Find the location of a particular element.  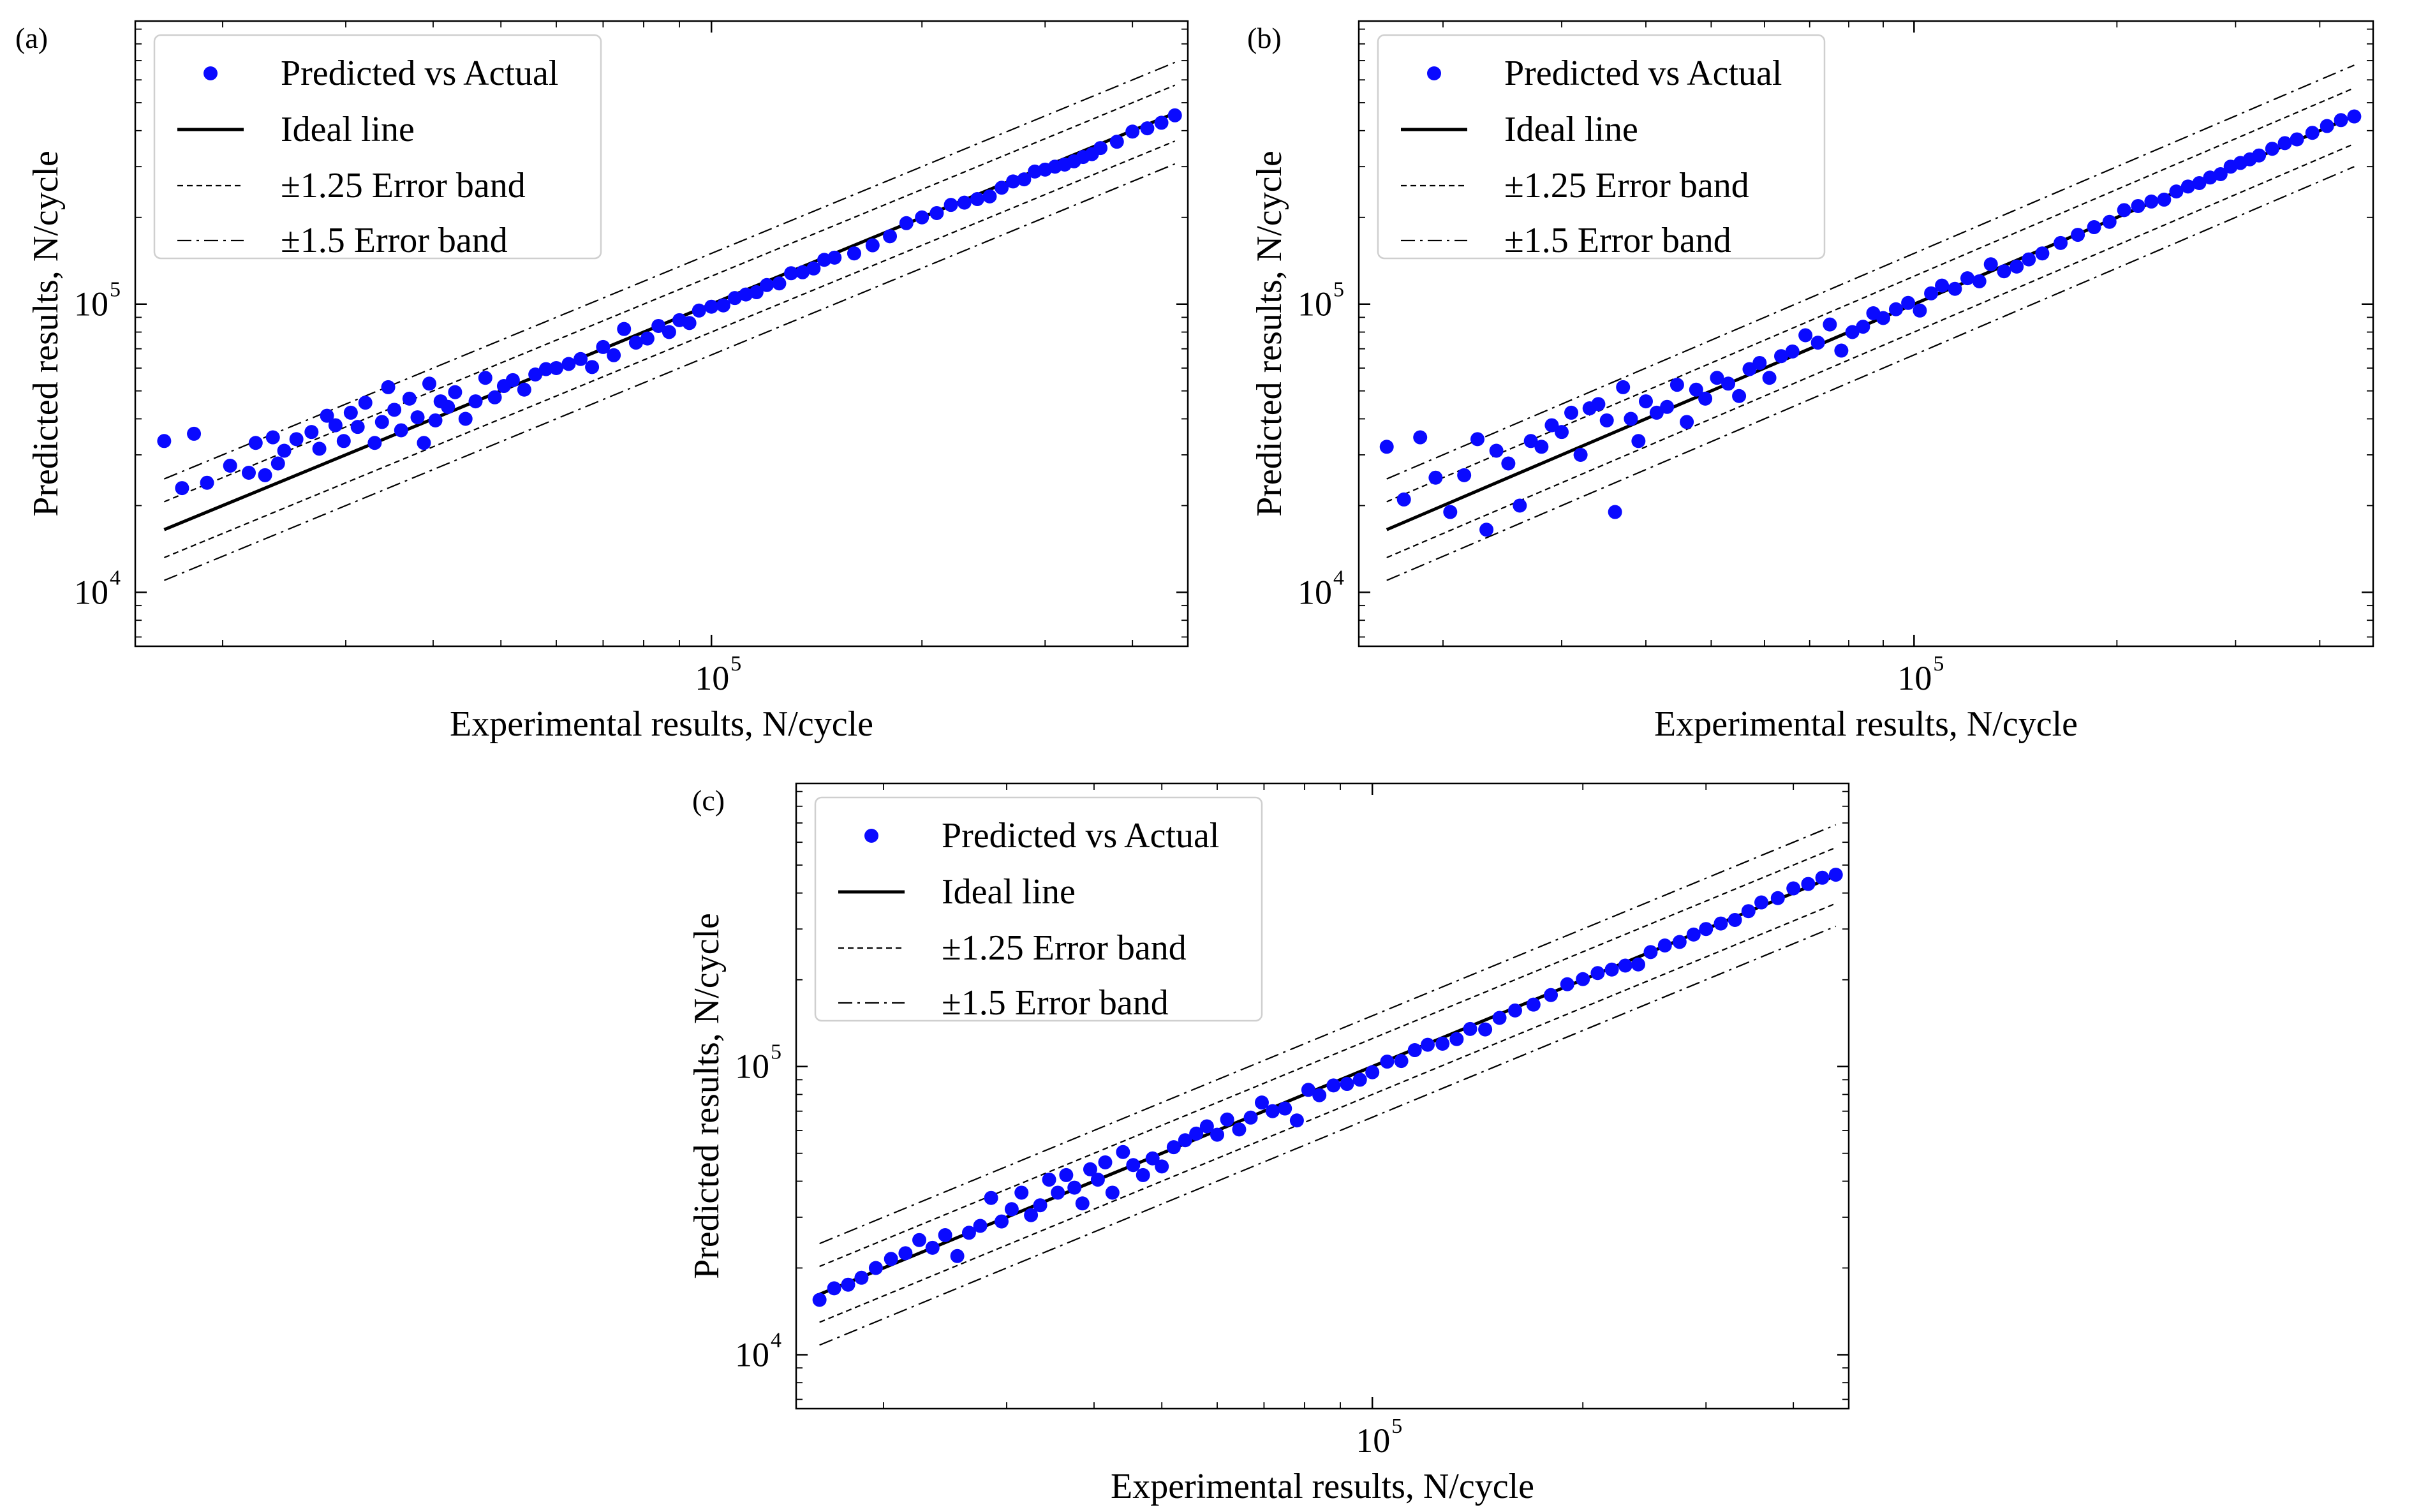

x-axis-label: Experimental results, N/cycle is located at coordinates (1866, 724).